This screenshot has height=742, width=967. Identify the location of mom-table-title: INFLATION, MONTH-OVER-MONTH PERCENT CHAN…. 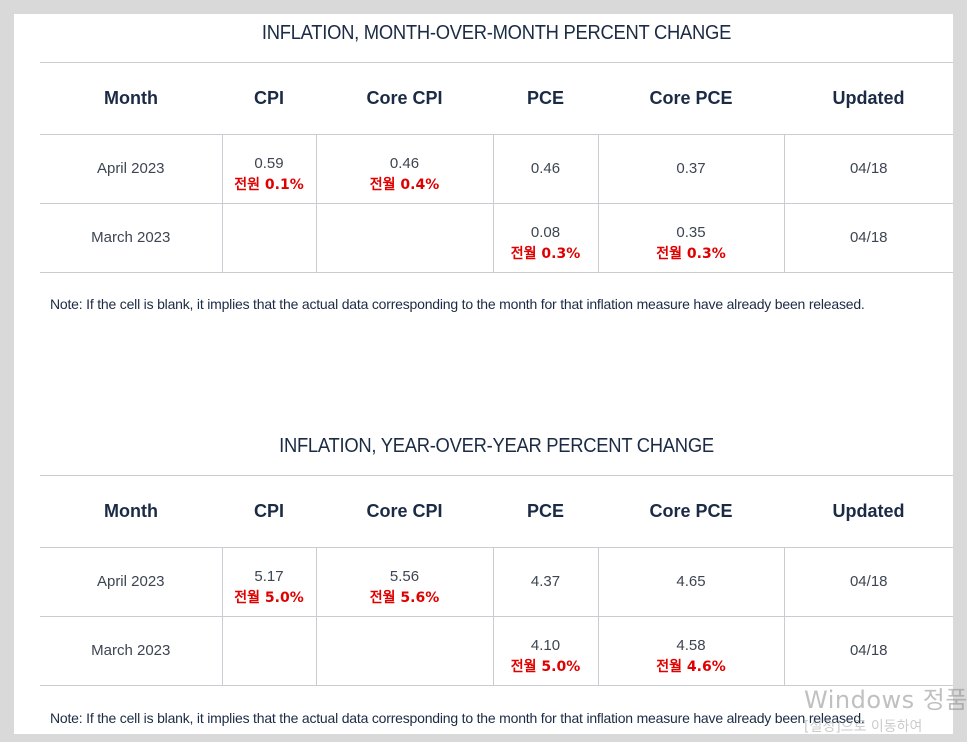
(496, 33).